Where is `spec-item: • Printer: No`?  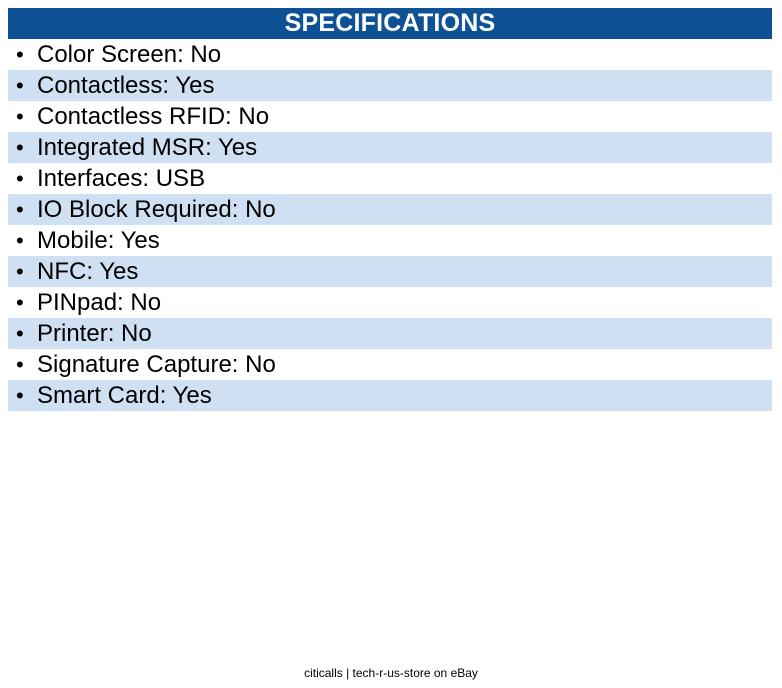 spec-item: • Printer: No is located at coordinates (390, 333).